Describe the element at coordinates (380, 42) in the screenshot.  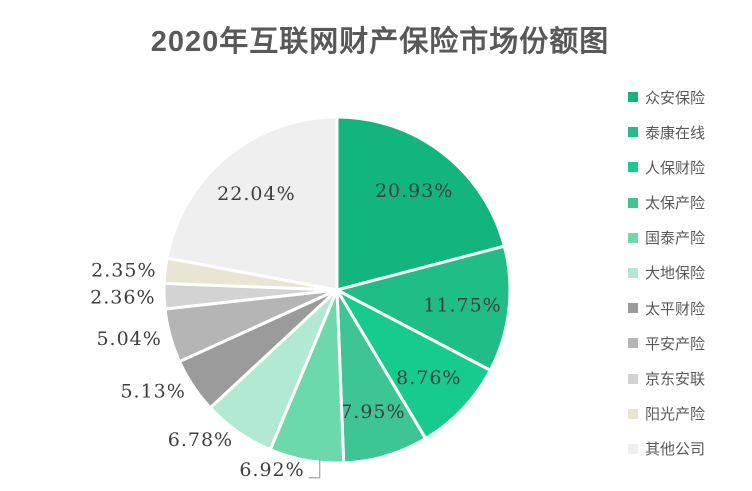
I see `chart-title: 2020年互联网财产保险市场份额图` at that location.